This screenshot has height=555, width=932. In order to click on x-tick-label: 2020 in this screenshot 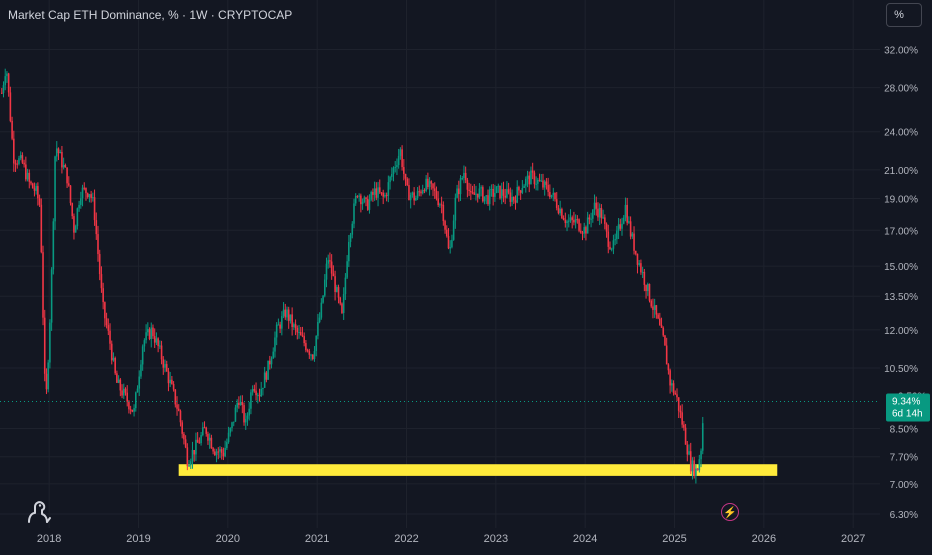, I will do `click(228, 539)`.